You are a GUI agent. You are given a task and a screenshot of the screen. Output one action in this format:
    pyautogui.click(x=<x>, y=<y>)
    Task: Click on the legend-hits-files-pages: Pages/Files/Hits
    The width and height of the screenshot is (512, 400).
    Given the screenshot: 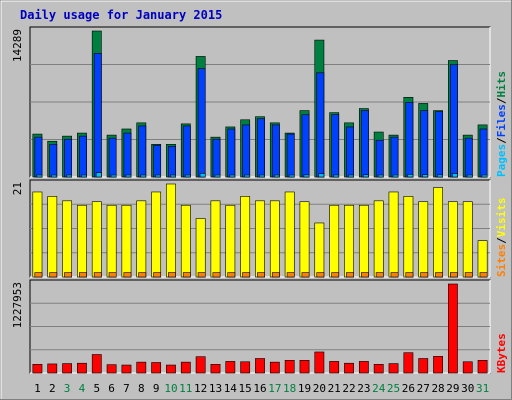 What is the action you would take?
    pyautogui.click(x=501, y=124)
    